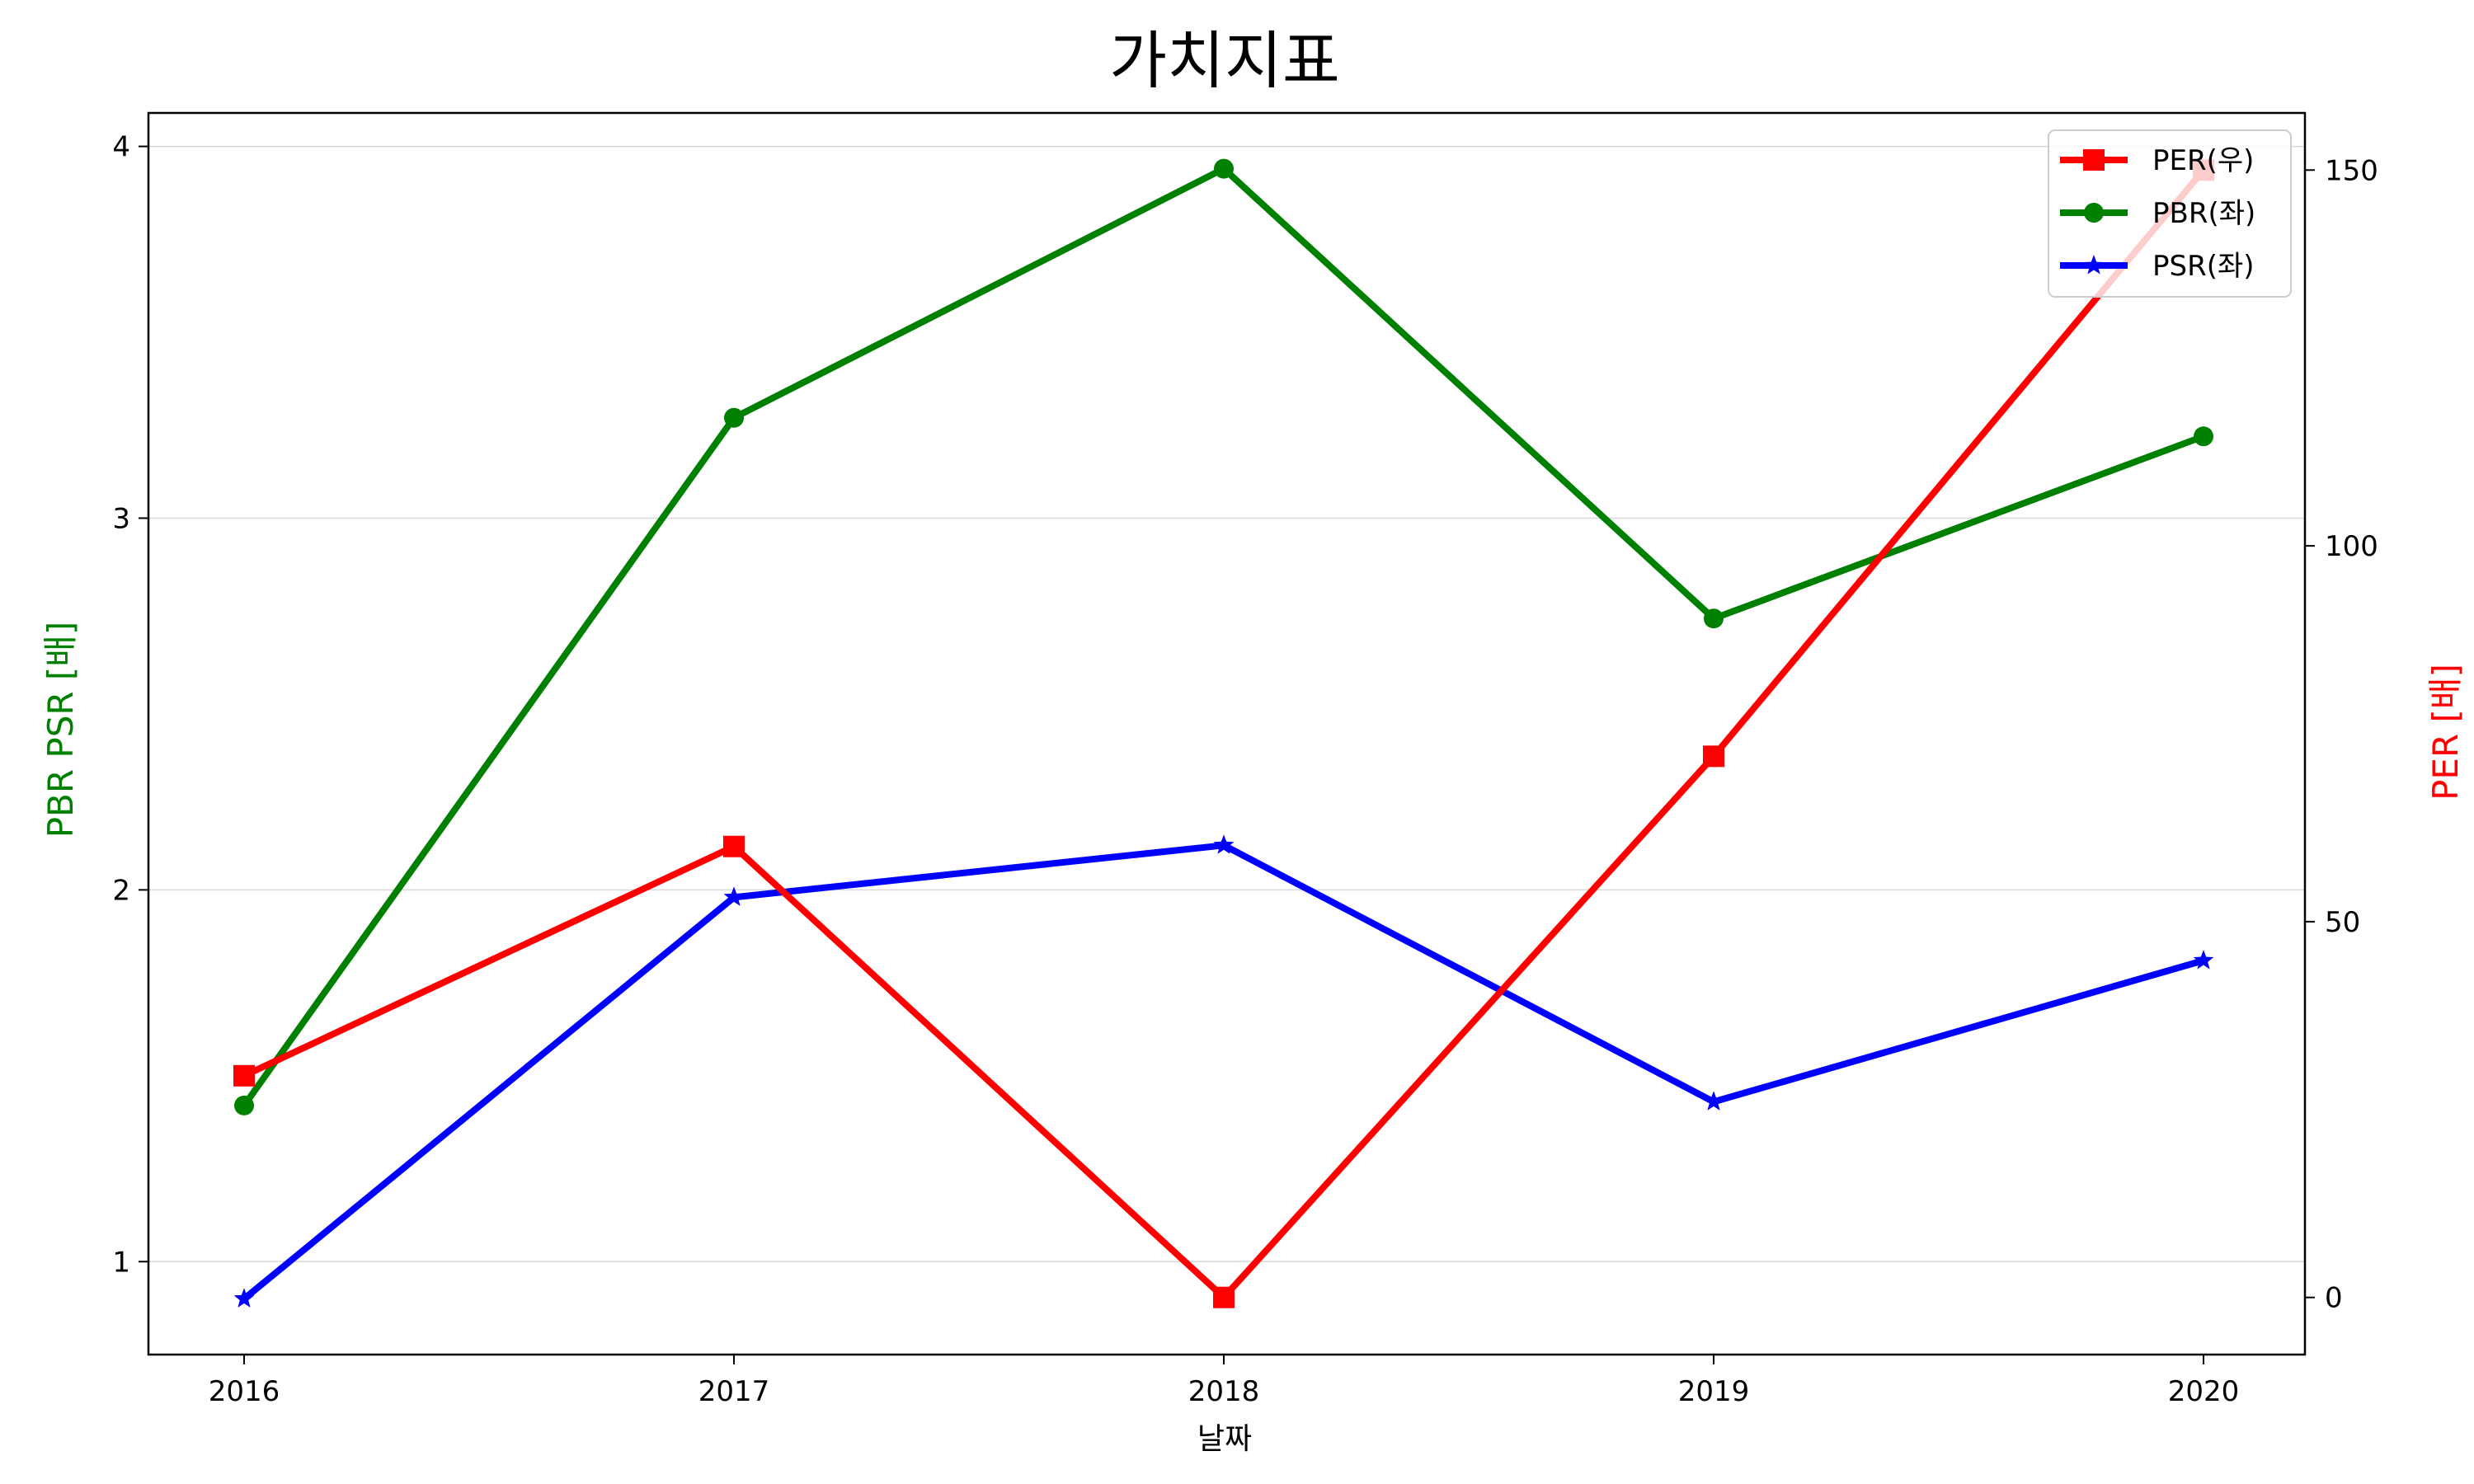 This screenshot has width=2474, height=1484. Describe the element at coordinates (734, 1391) in the screenshot. I see `x-tick-label: 2017` at that location.